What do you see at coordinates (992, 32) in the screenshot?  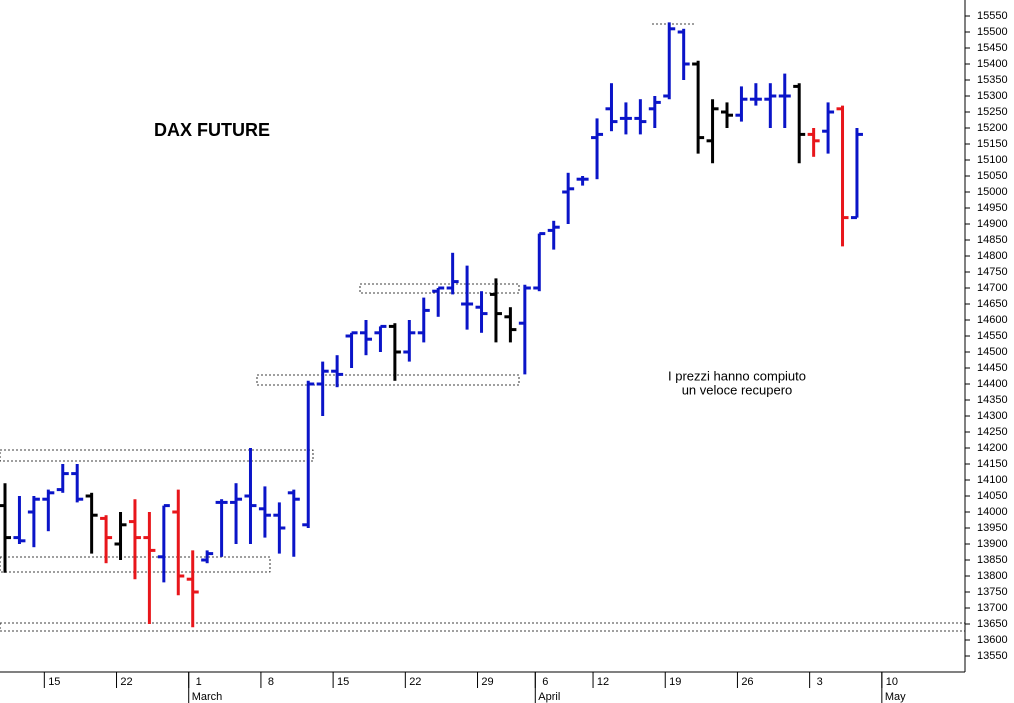 I see `y-tick-label: 15500` at bounding box center [992, 32].